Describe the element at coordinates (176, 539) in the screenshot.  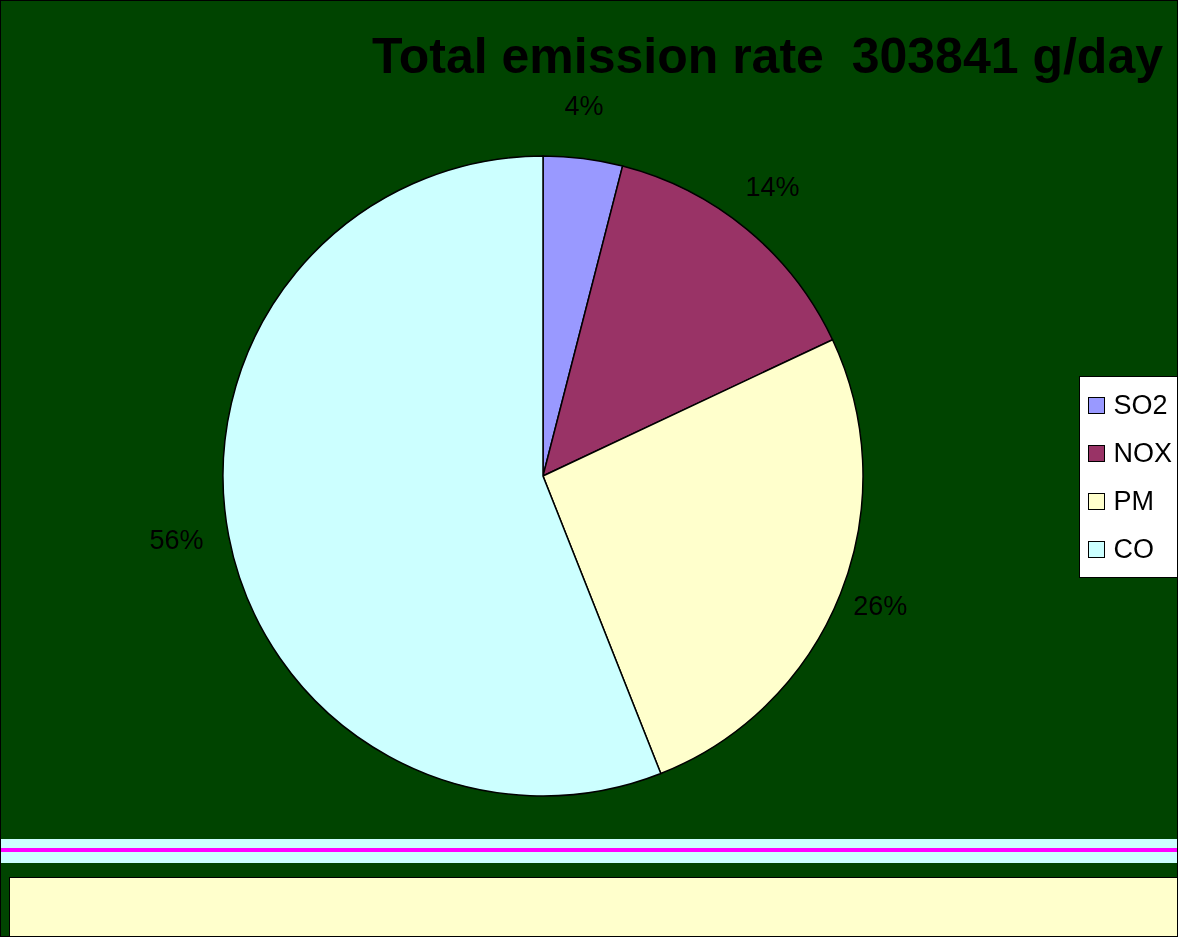
I see `data-label: 56%` at that location.